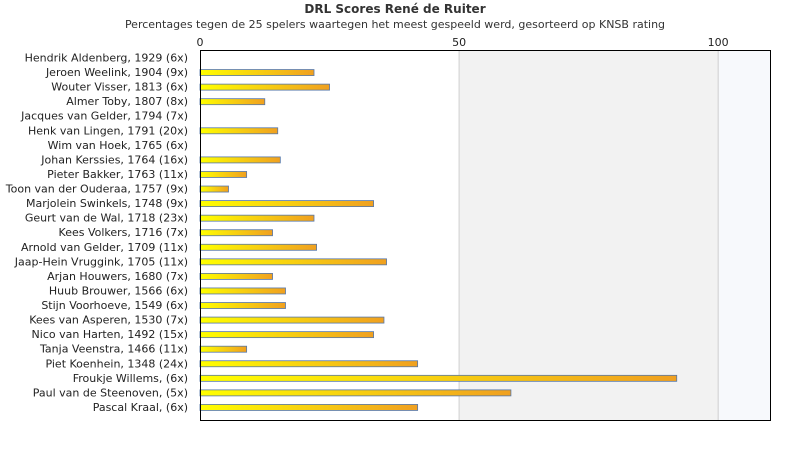 Image resolution: width=790 pixels, height=450 pixels. What do you see at coordinates (114, 305) in the screenshot?
I see `category-label: Stijn Voorhoeve, 1549 (6x)` at bounding box center [114, 305].